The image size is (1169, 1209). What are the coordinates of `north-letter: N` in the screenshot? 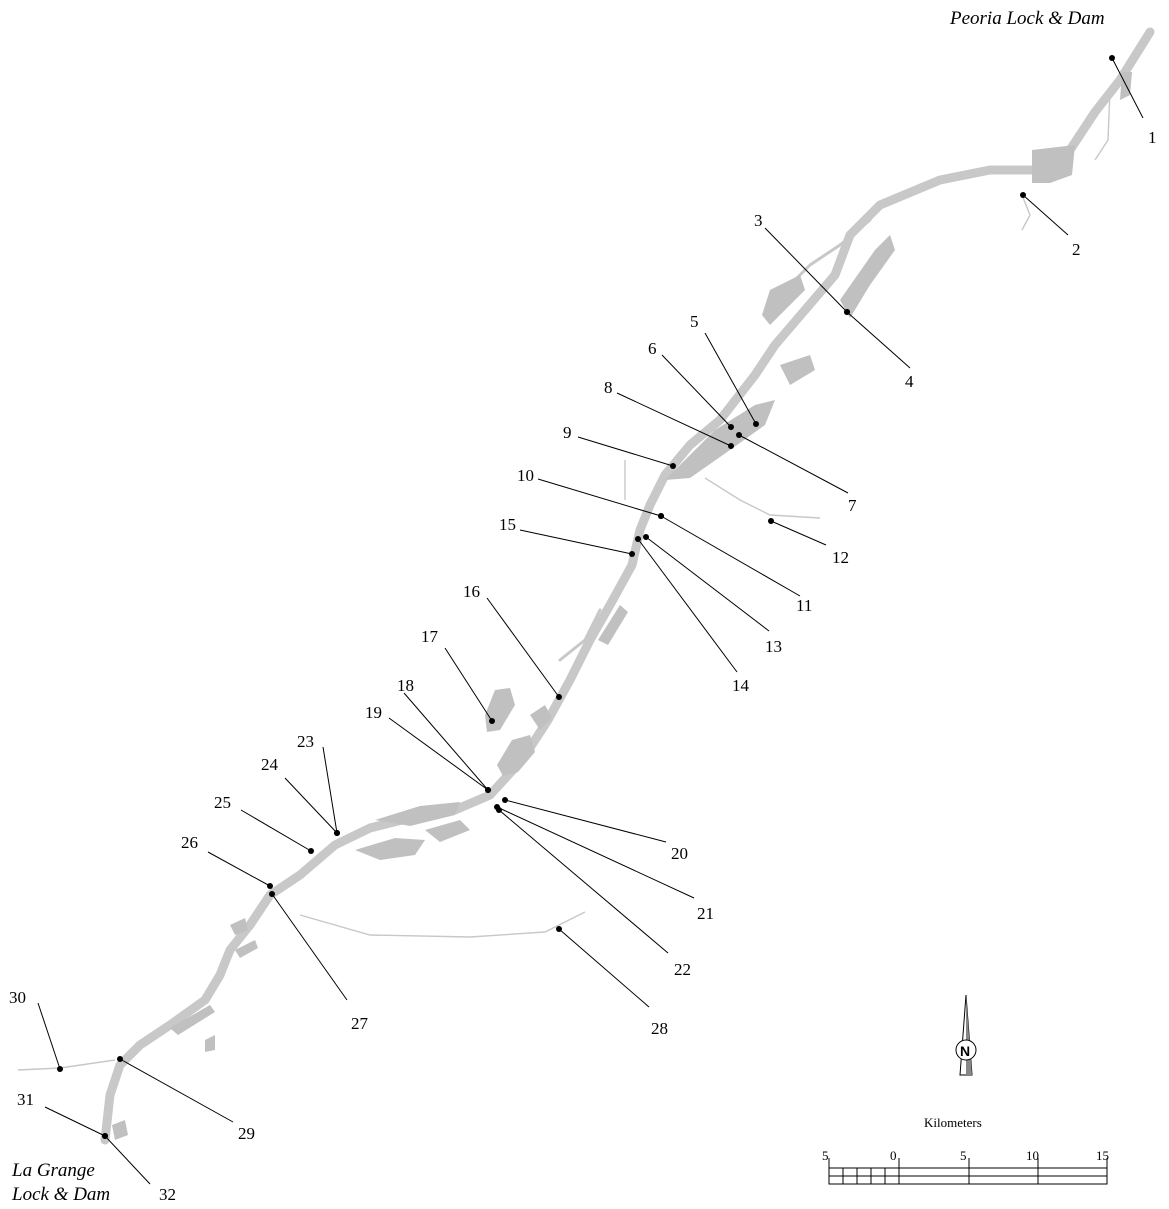 It's located at (965, 1051).